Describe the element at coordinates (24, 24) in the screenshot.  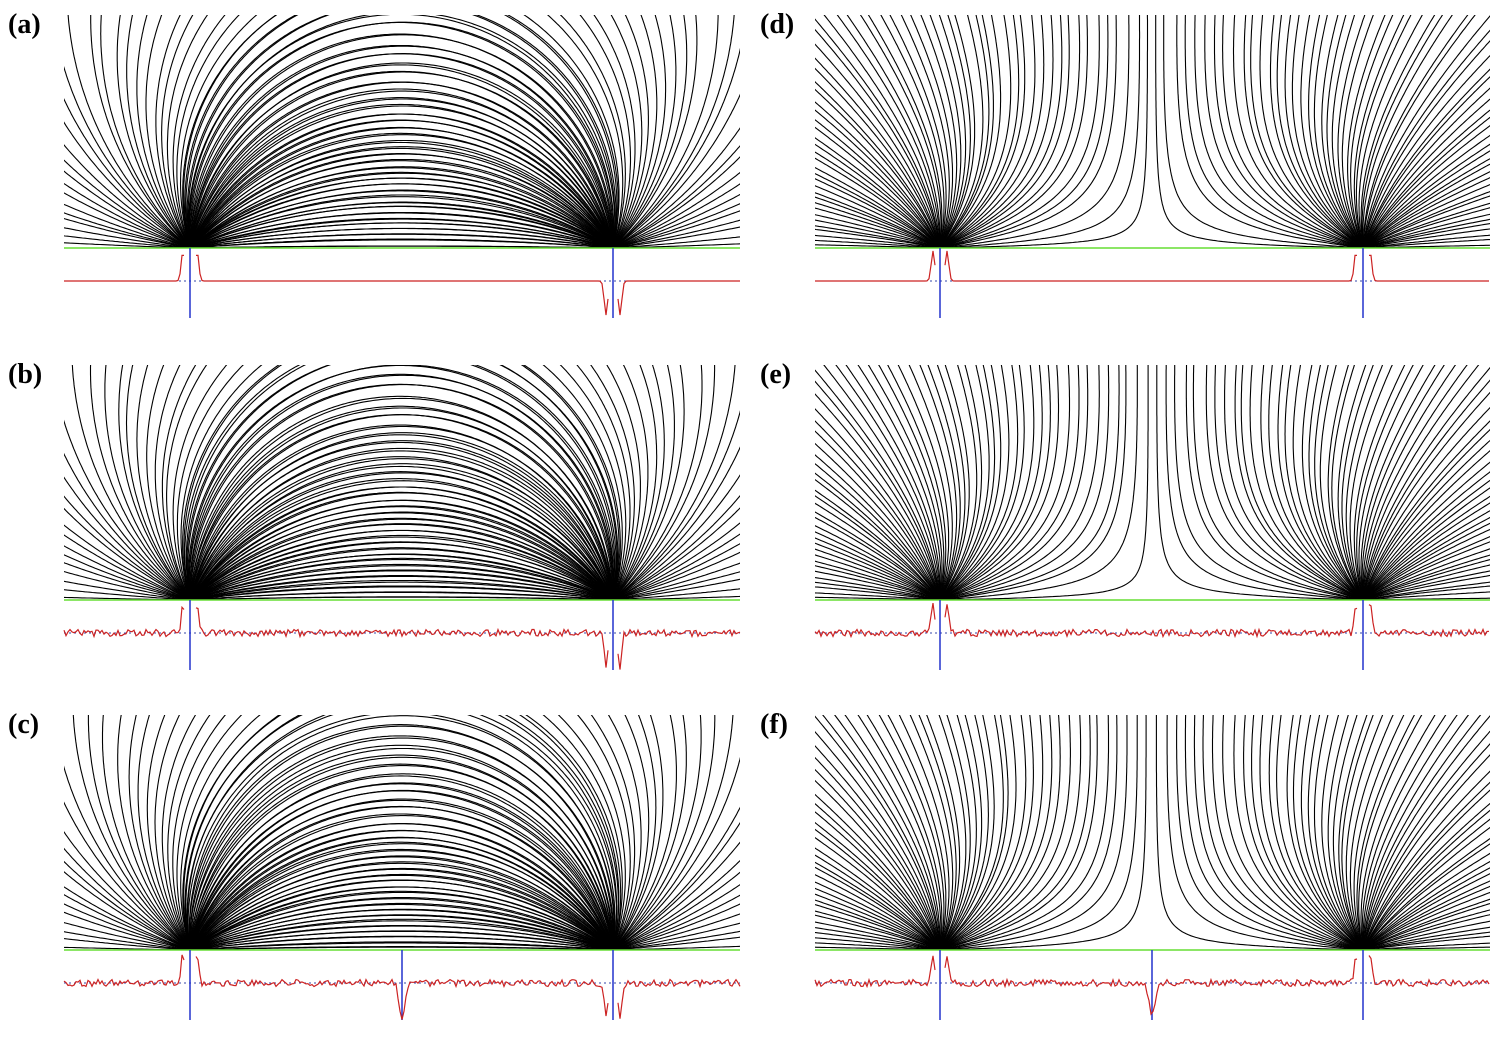
I see `panel-label: (a)` at that location.